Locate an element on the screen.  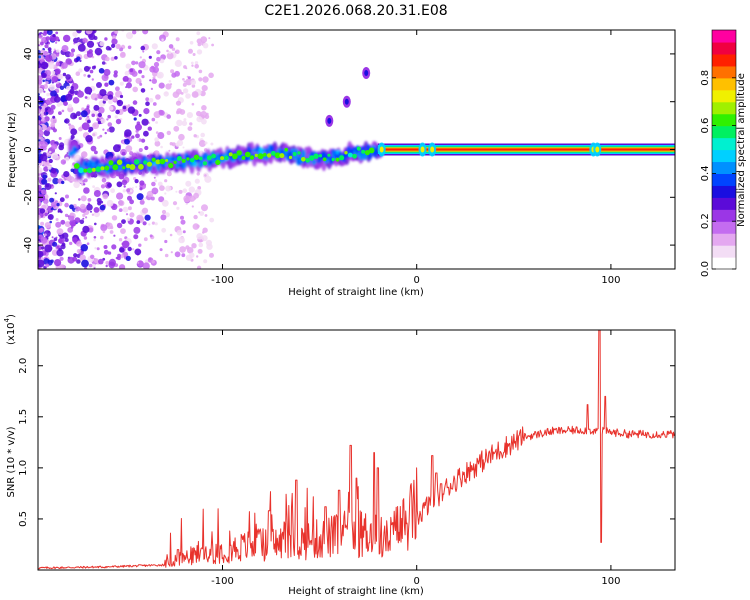
colorbar-gradient is located at coordinates (724, 150).